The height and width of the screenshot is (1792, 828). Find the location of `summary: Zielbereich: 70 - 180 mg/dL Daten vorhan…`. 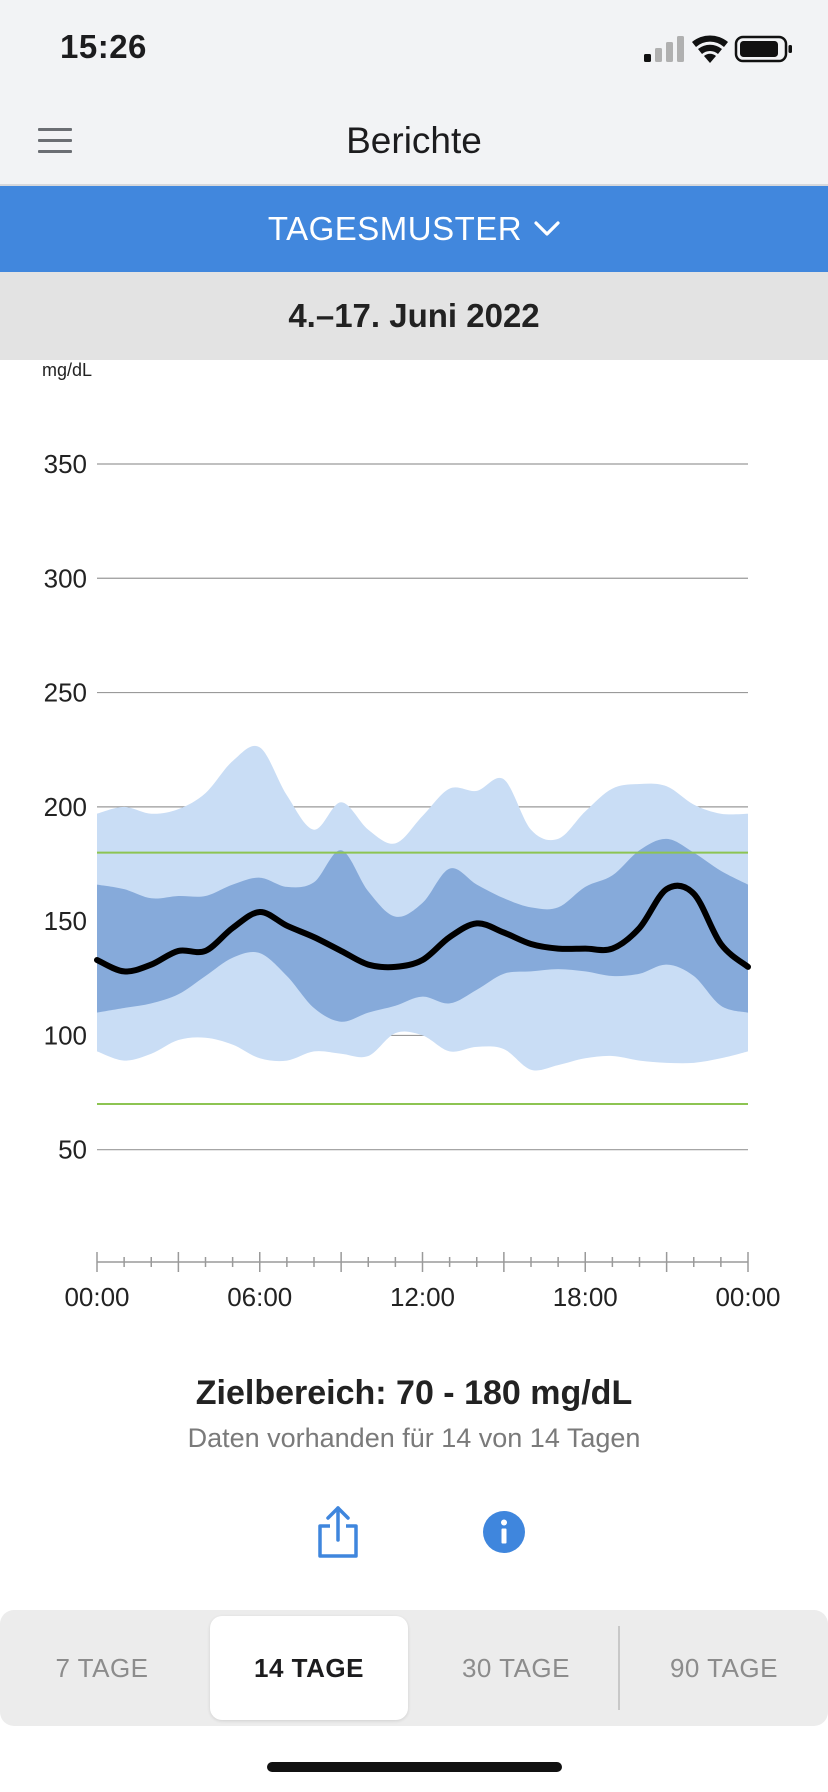

summary: Zielbereich: 70 - 180 mg/dL Daten vorhan… is located at coordinates (414, 1414).